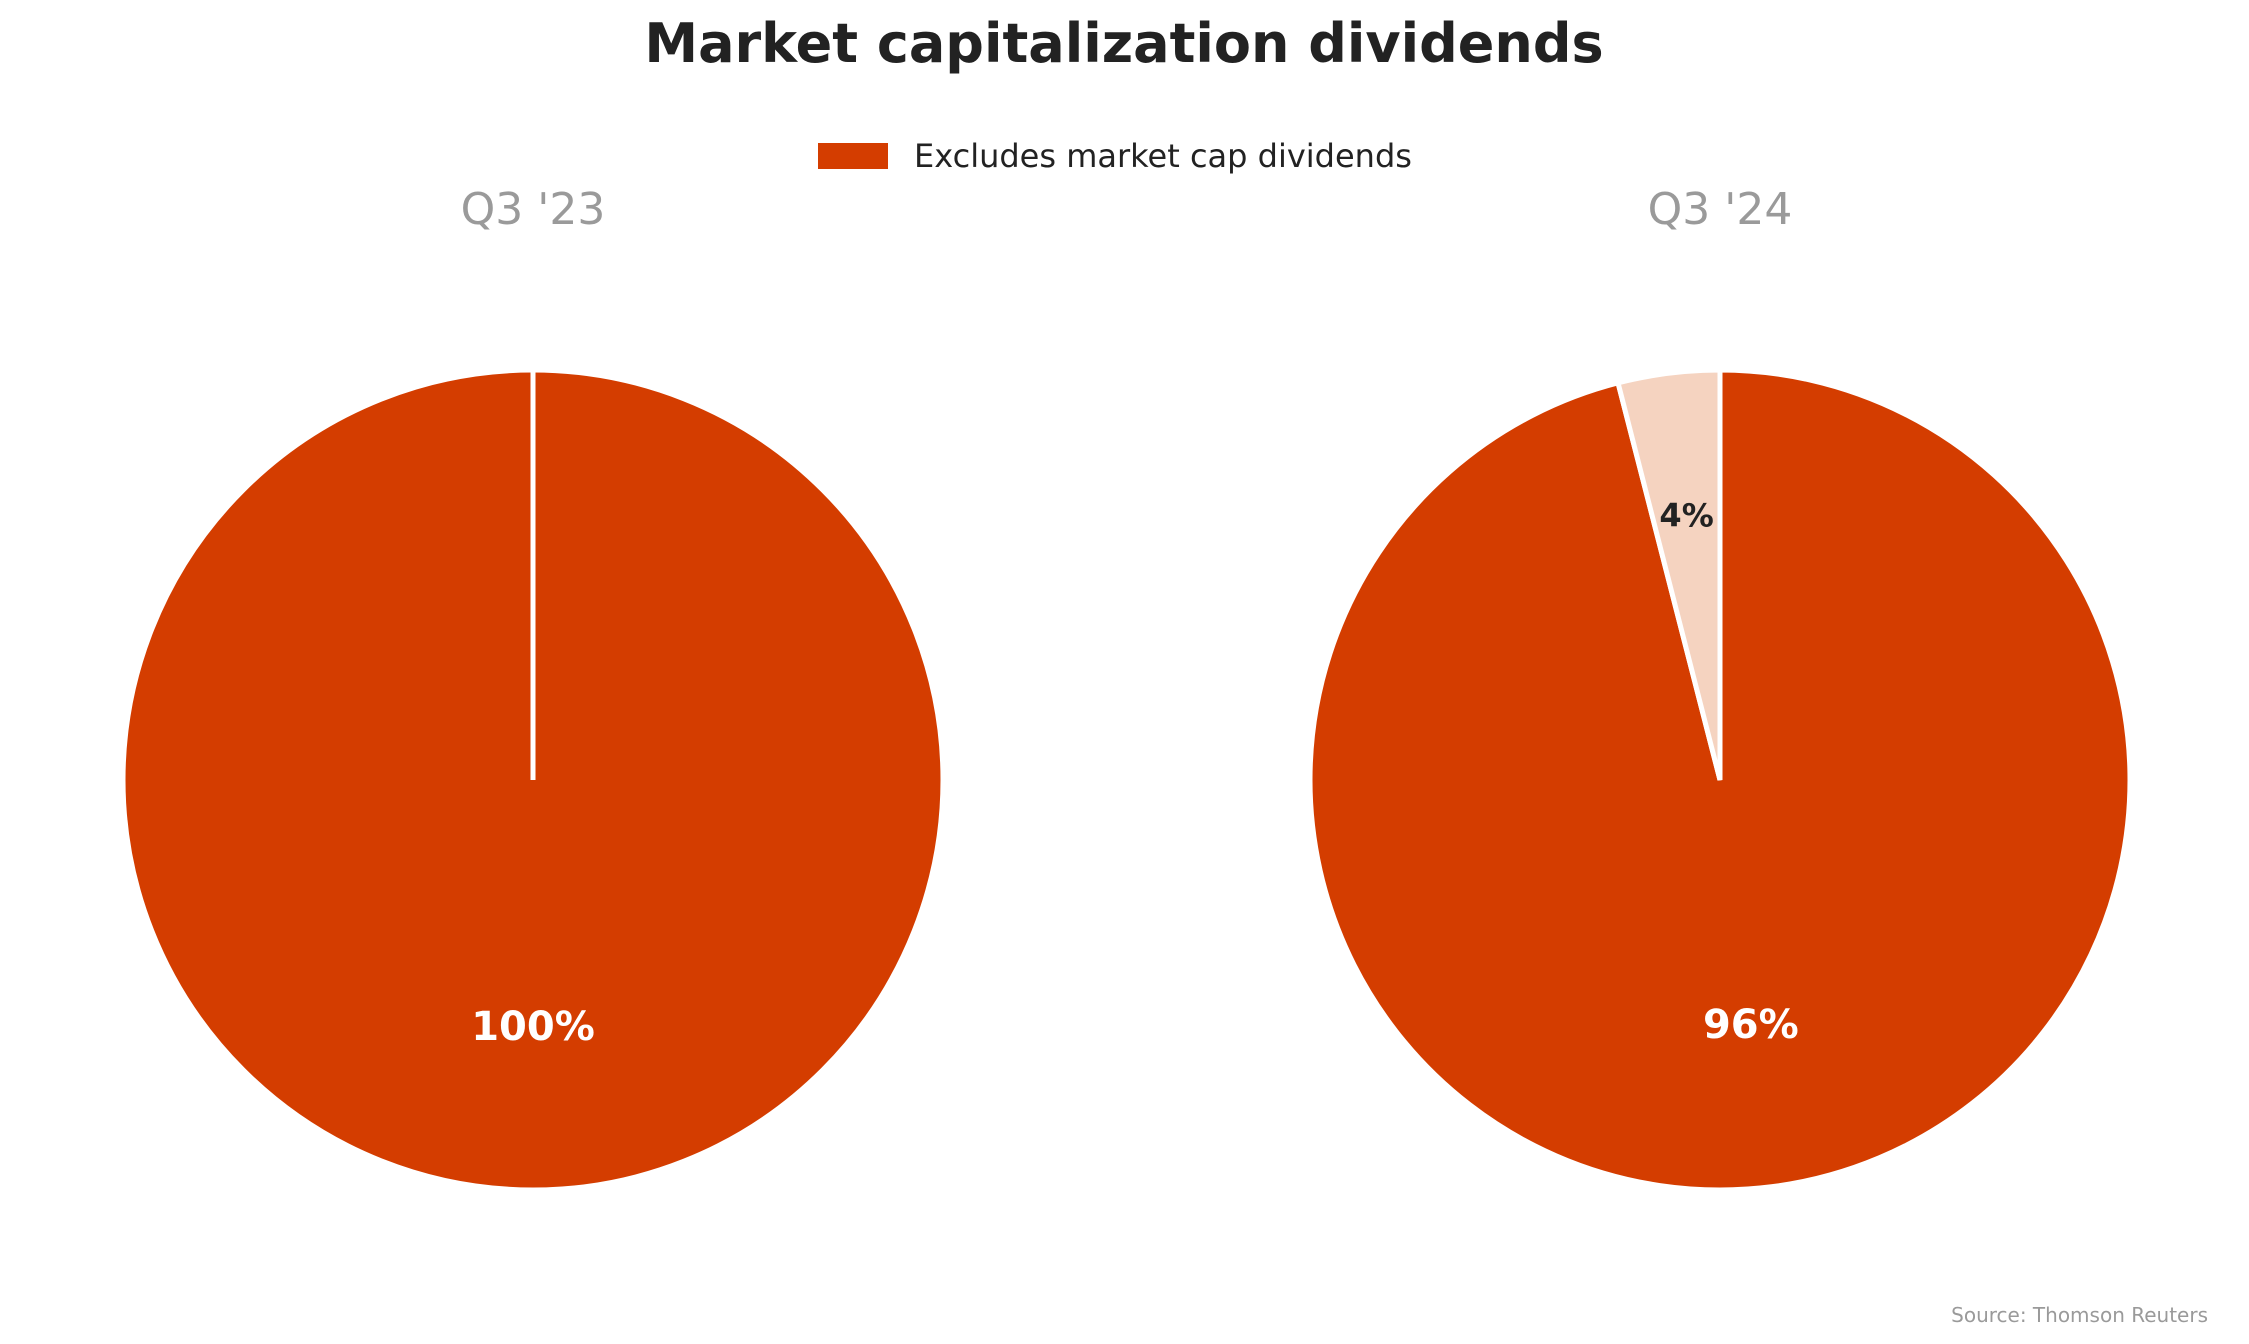 This screenshot has width=2249, height=1344. What do you see at coordinates (1163, 156) in the screenshot?
I see `legend-label: Excludes market cap dividends` at bounding box center [1163, 156].